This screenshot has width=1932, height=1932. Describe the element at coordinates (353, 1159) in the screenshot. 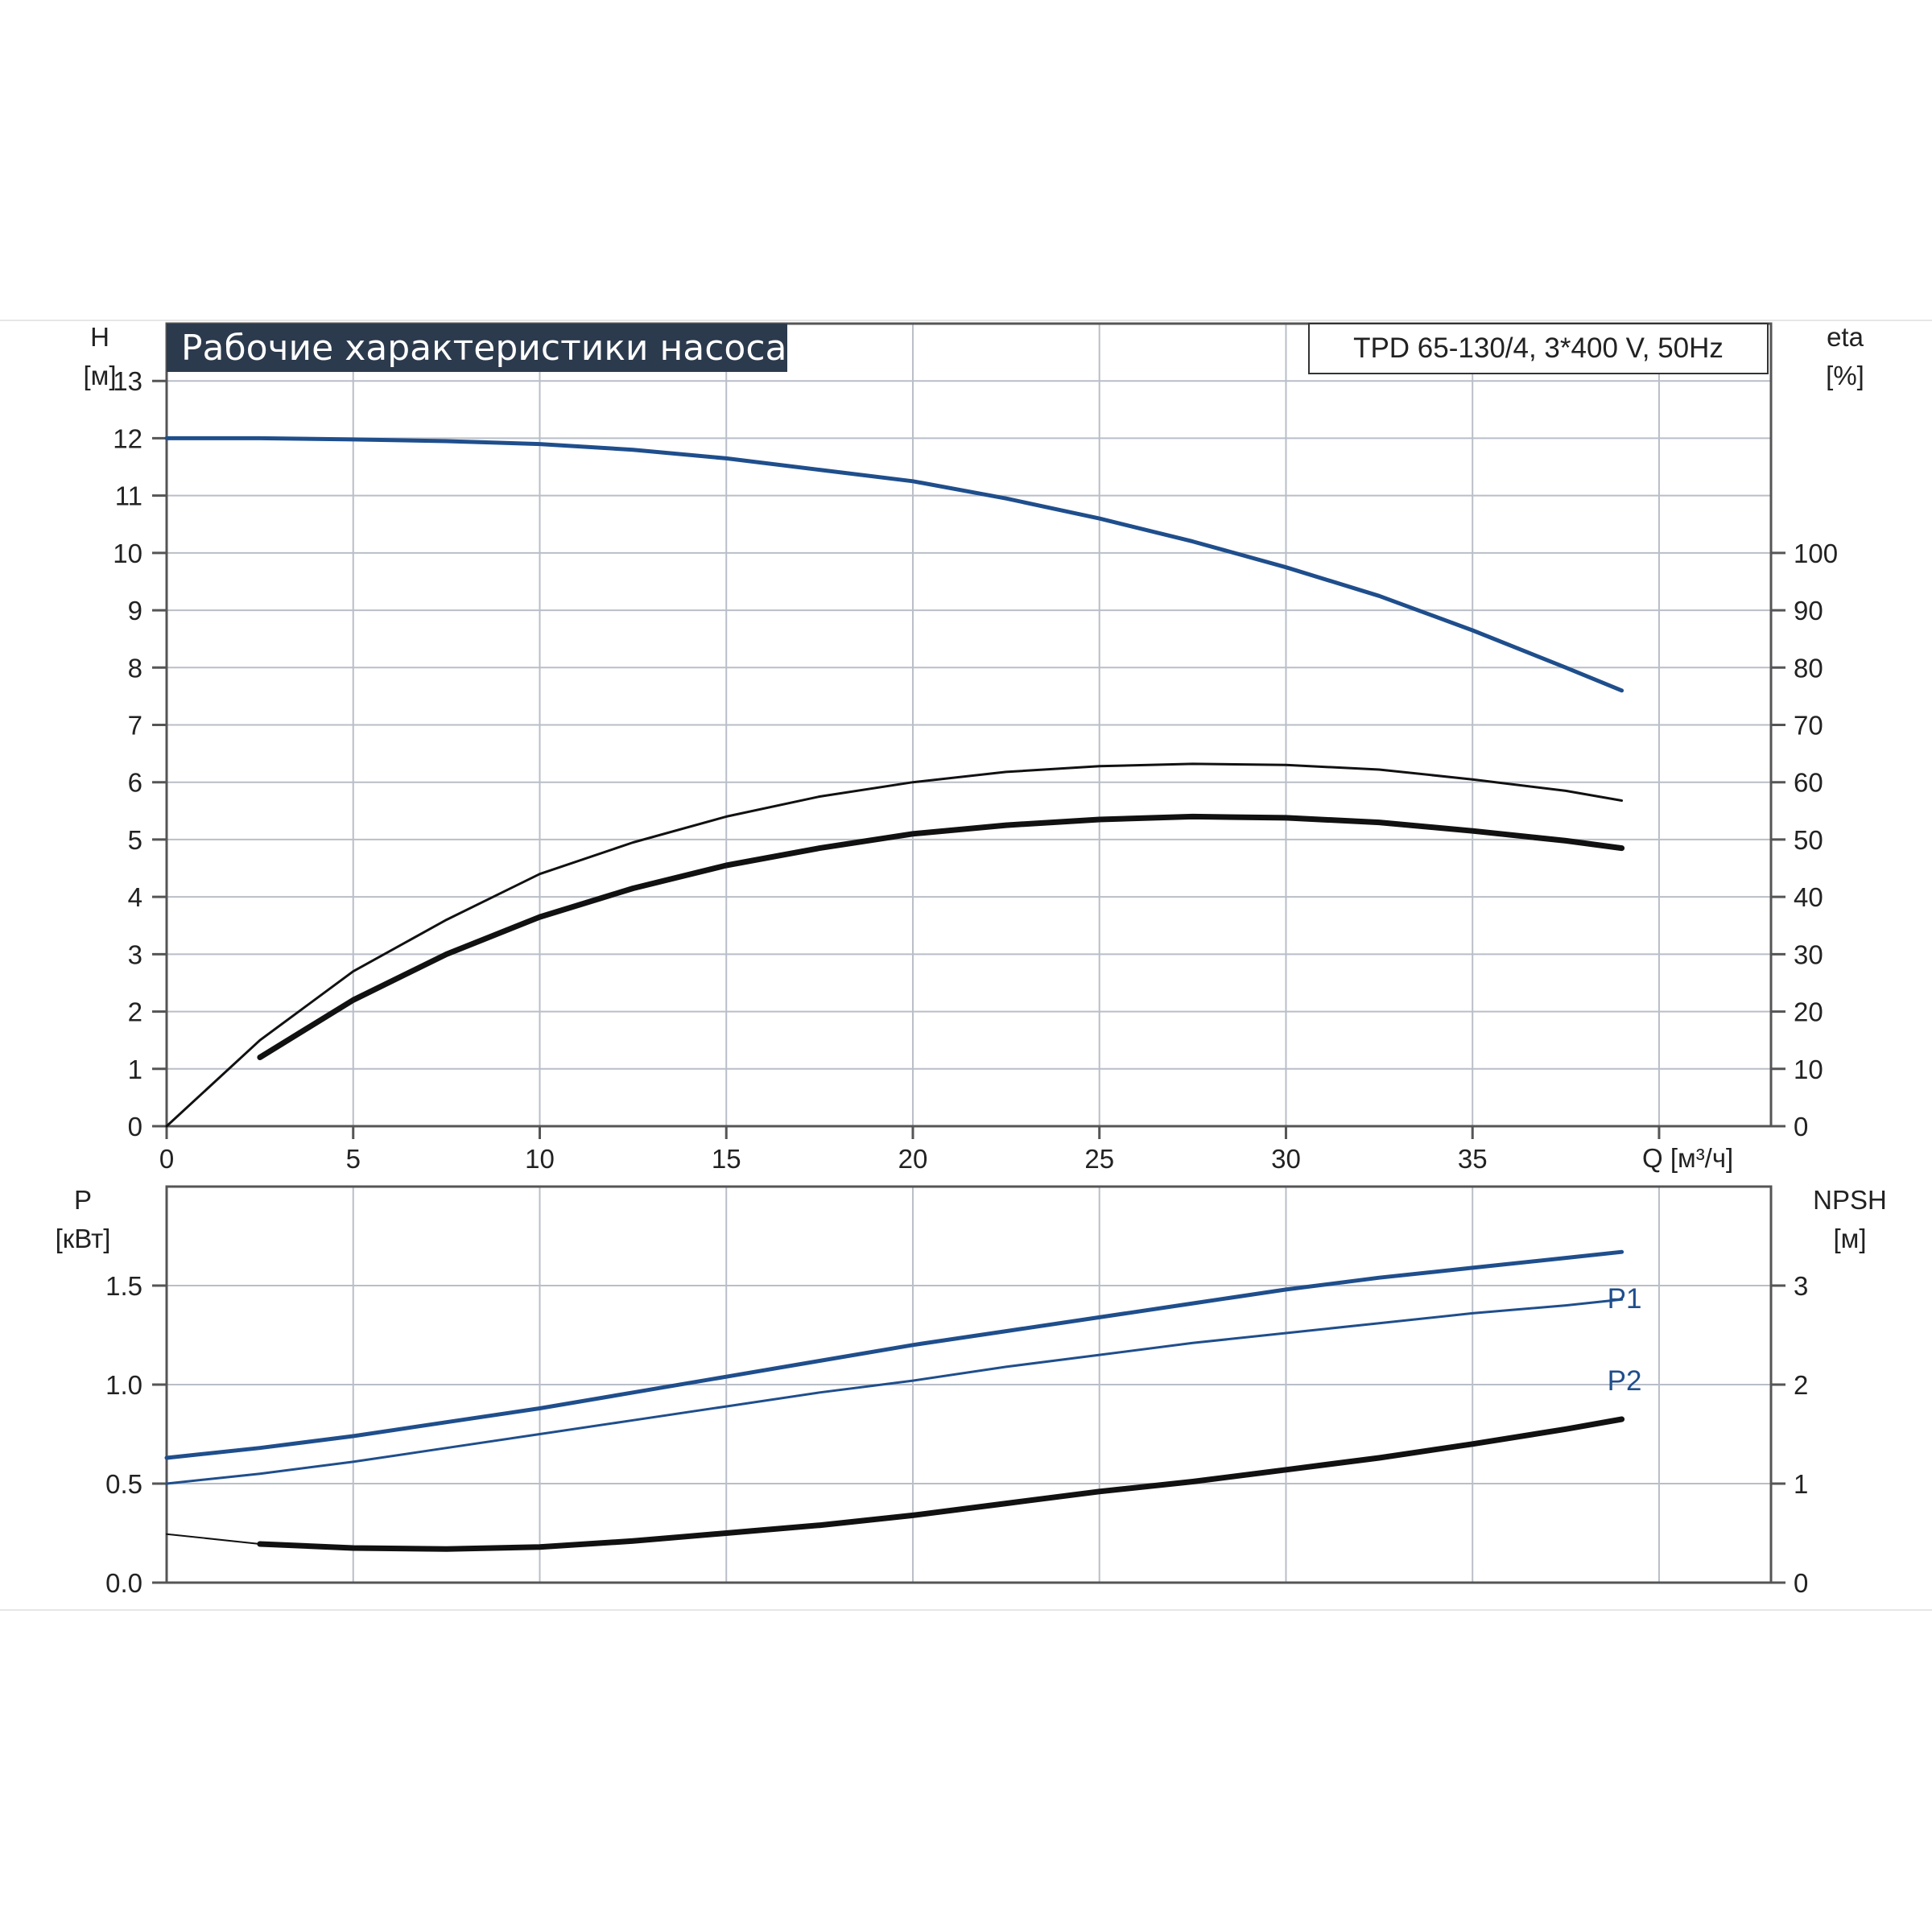

I see `x-tick-label: 5` at that location.